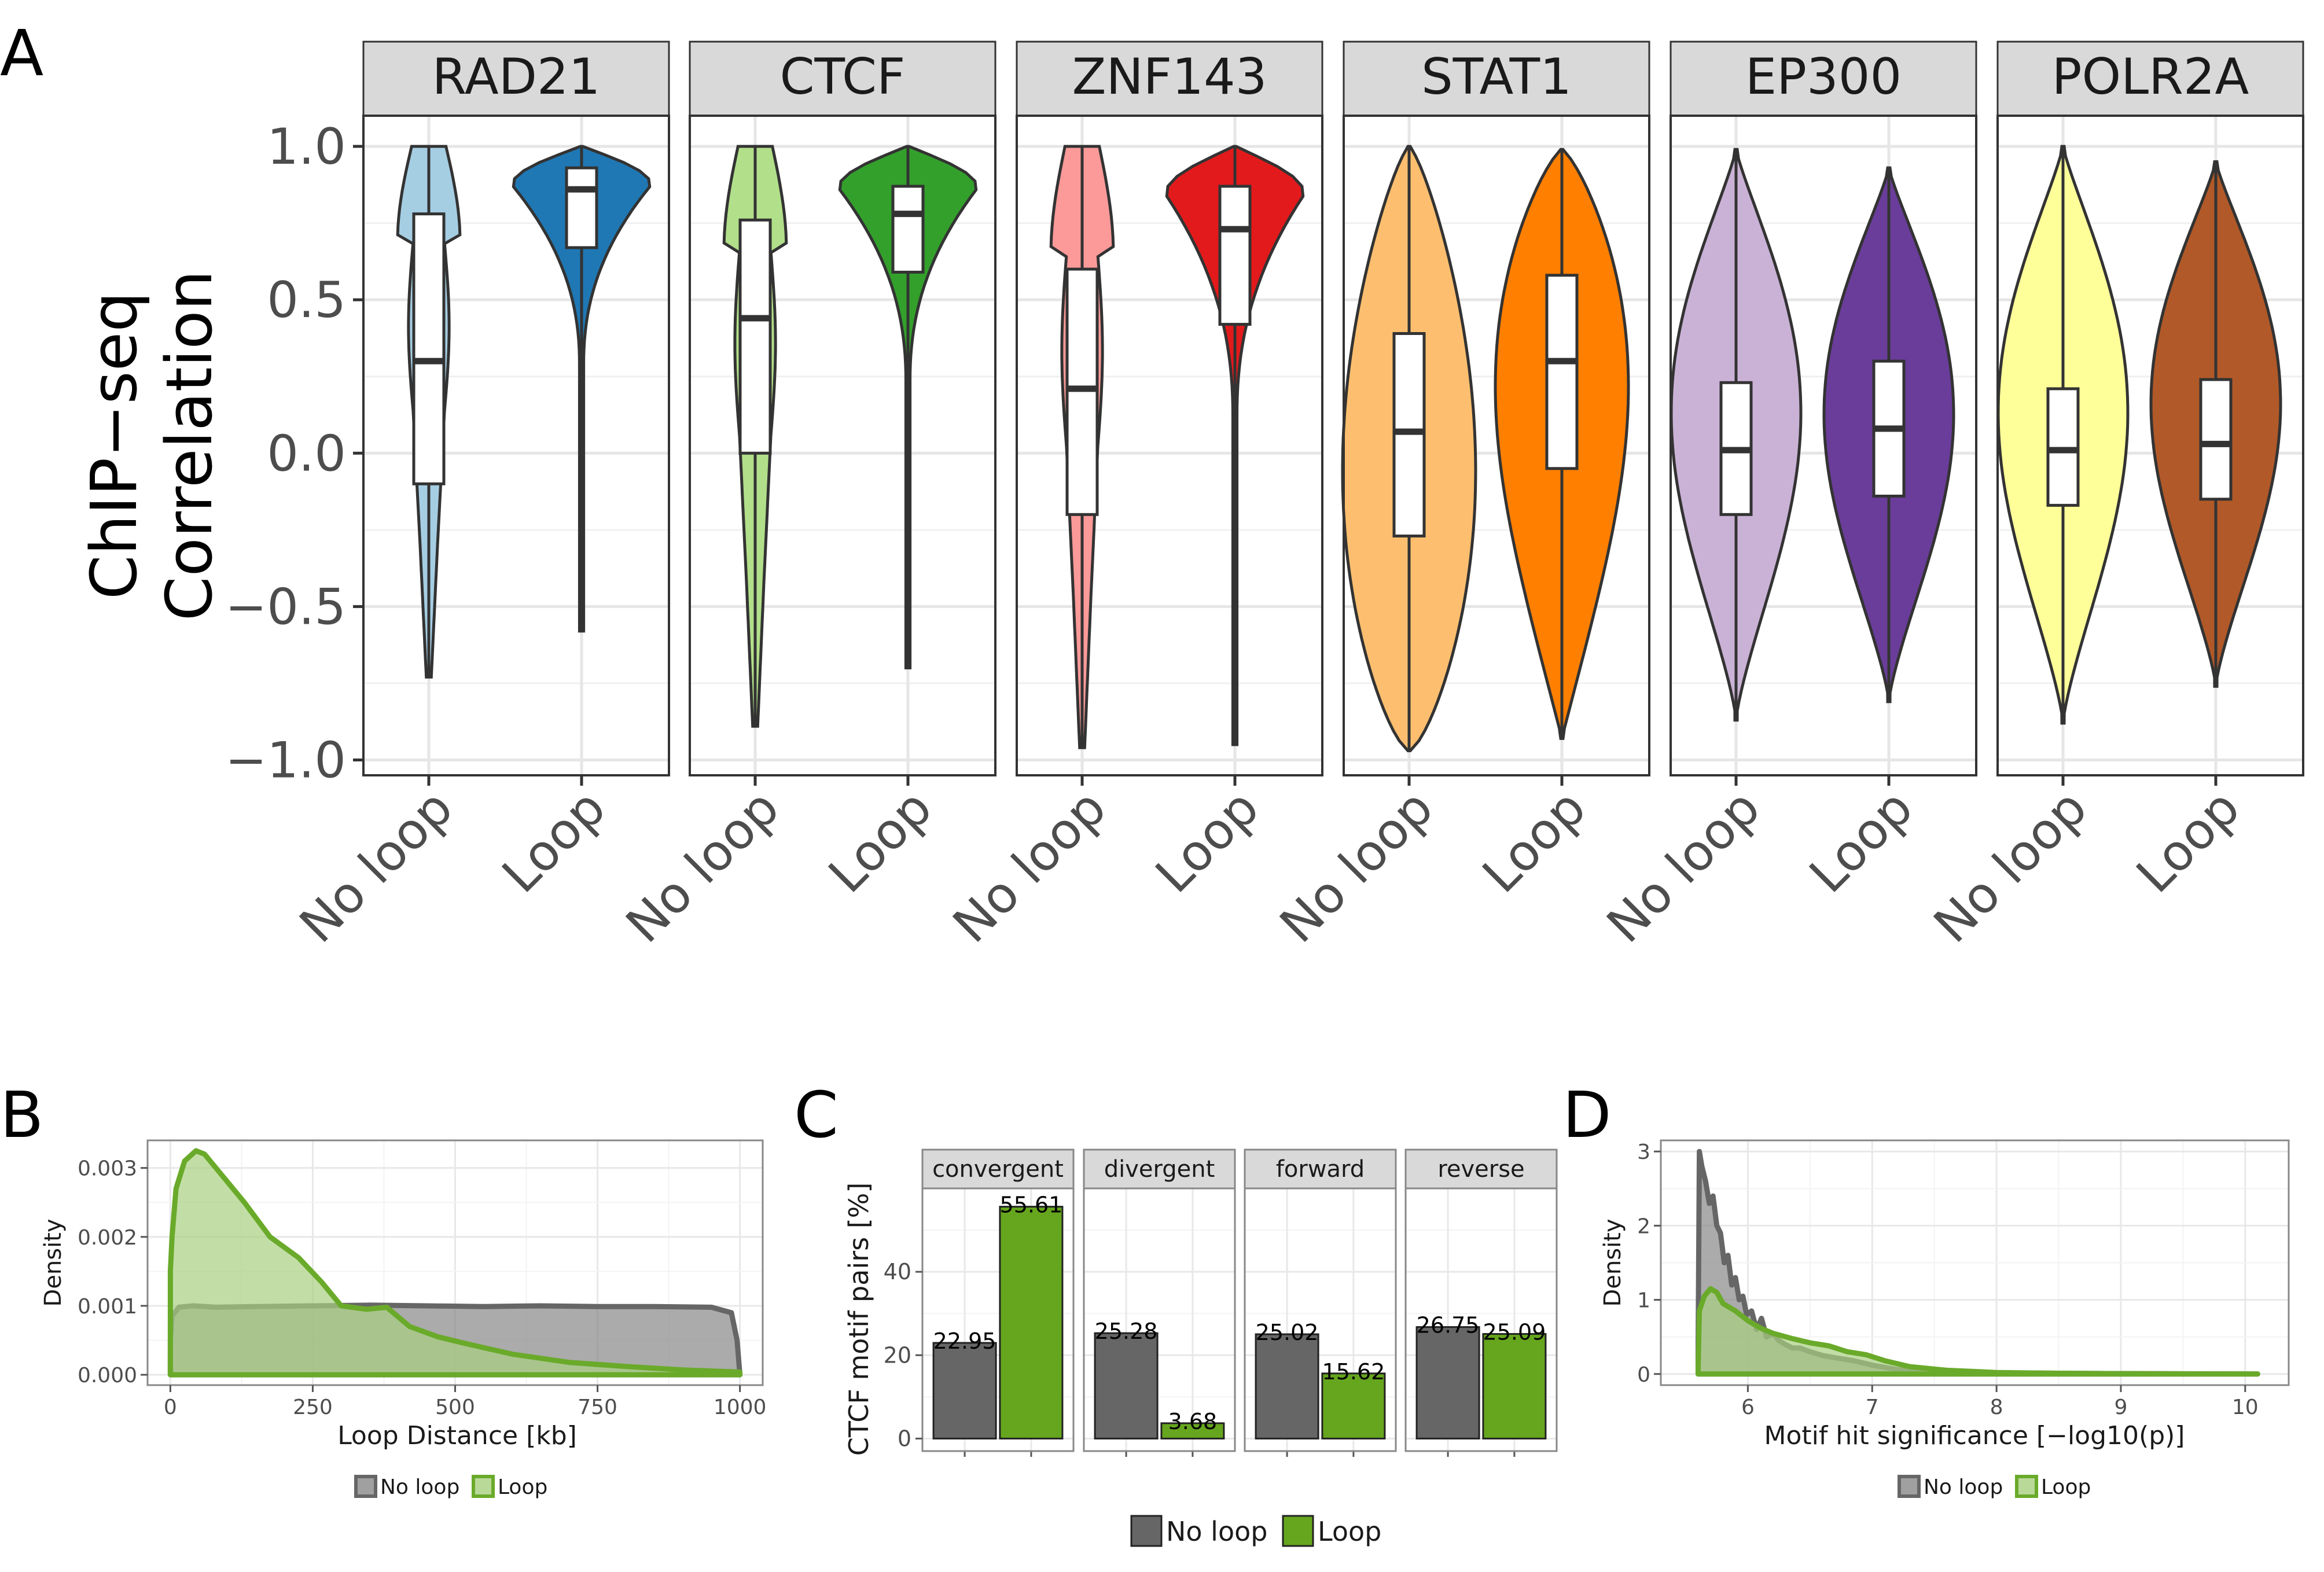 The width and height of the screenshot is (2324, 1572). I want to click on facet-reverse: reverse 26.75 25.09, so click(1481, 1303).